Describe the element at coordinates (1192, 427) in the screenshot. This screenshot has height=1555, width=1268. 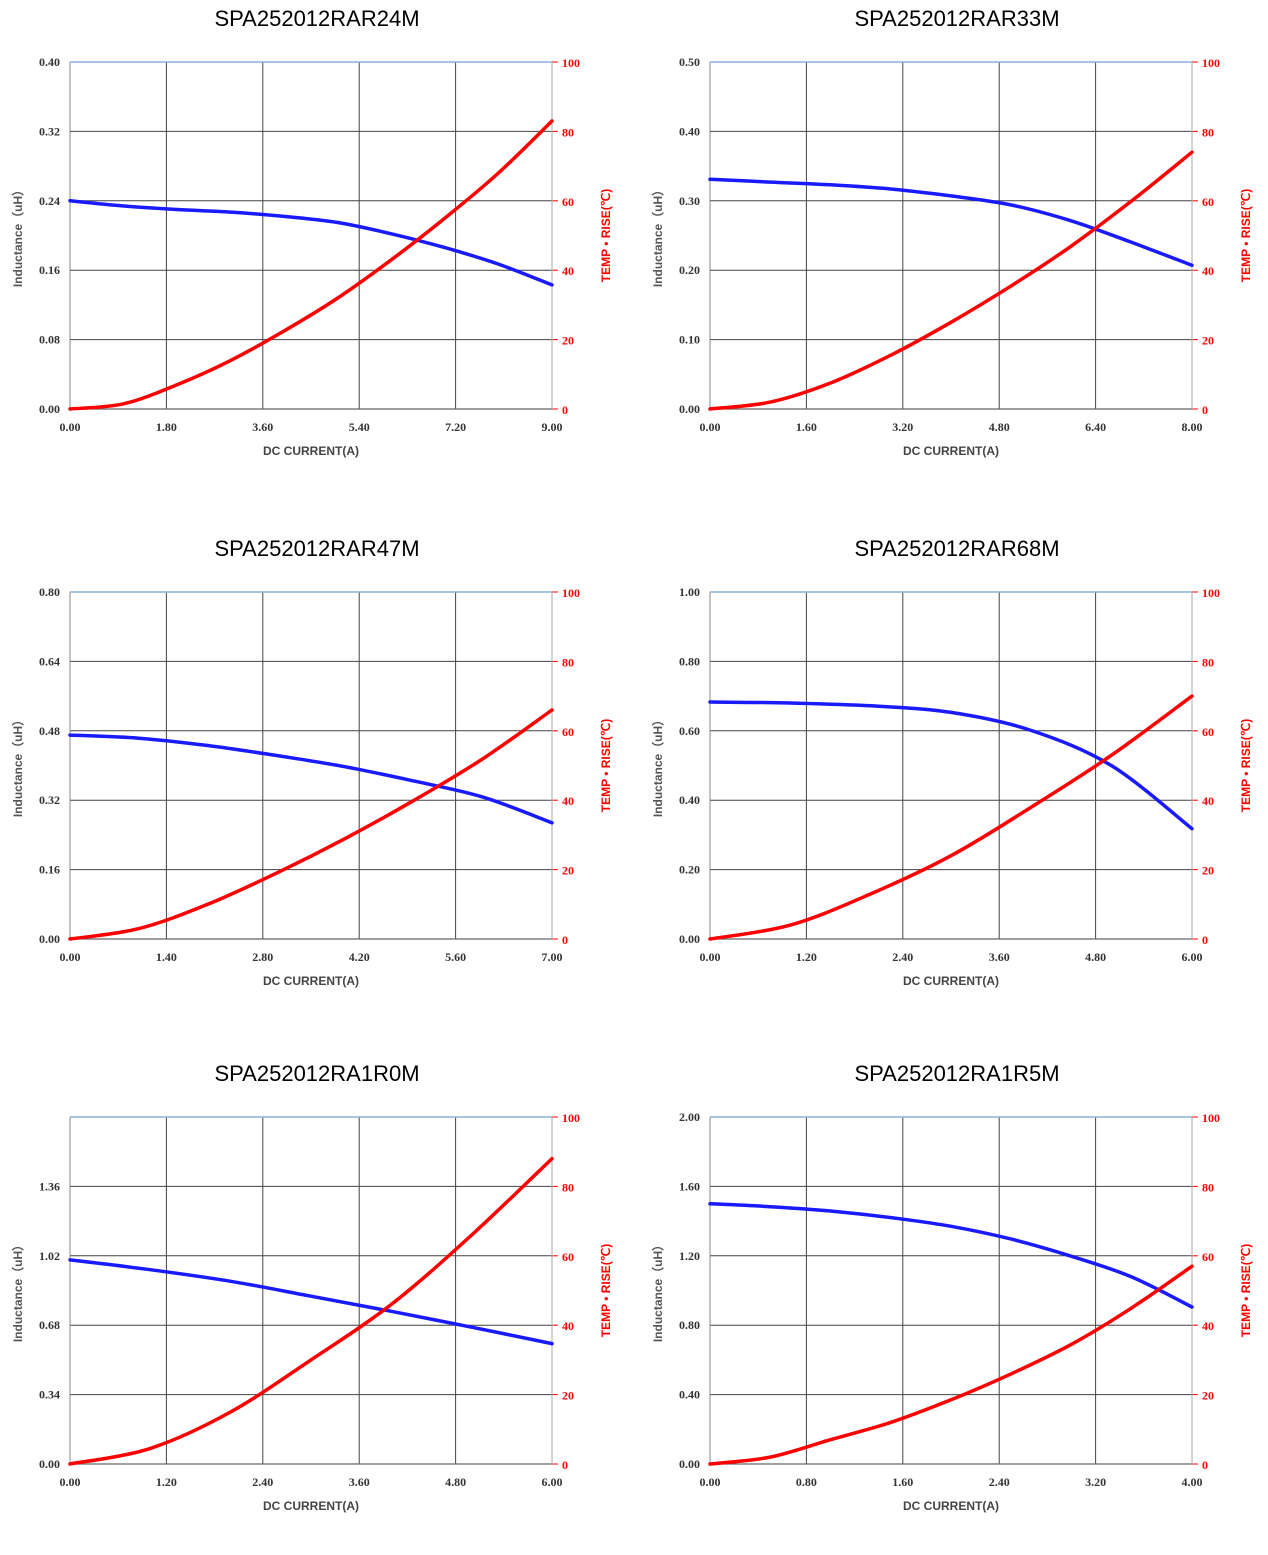
I see `x-tick-label: 8.00` at that location.